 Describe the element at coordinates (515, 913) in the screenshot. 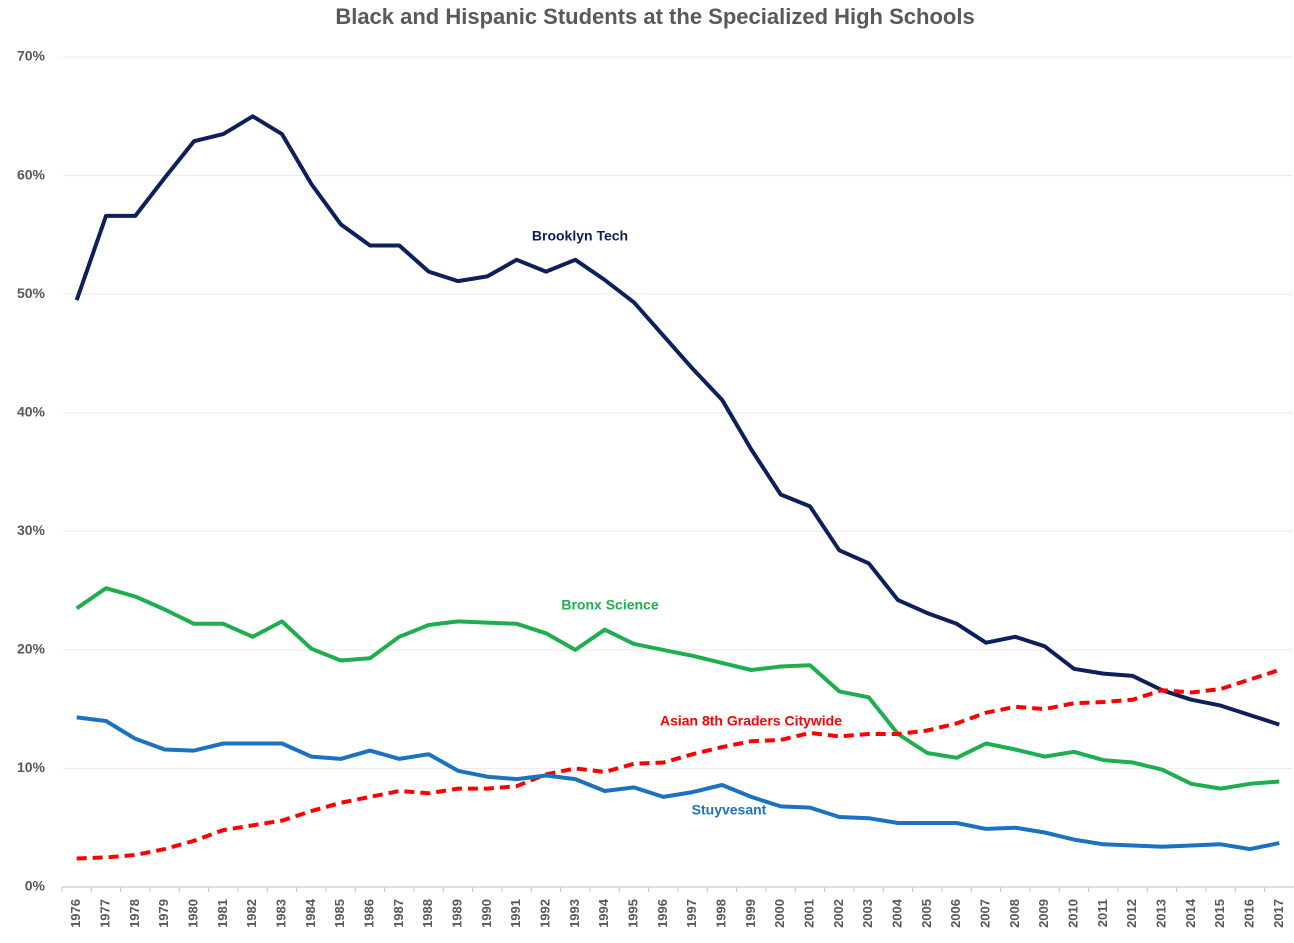

I see `x-tick-label: 1991` at that location.